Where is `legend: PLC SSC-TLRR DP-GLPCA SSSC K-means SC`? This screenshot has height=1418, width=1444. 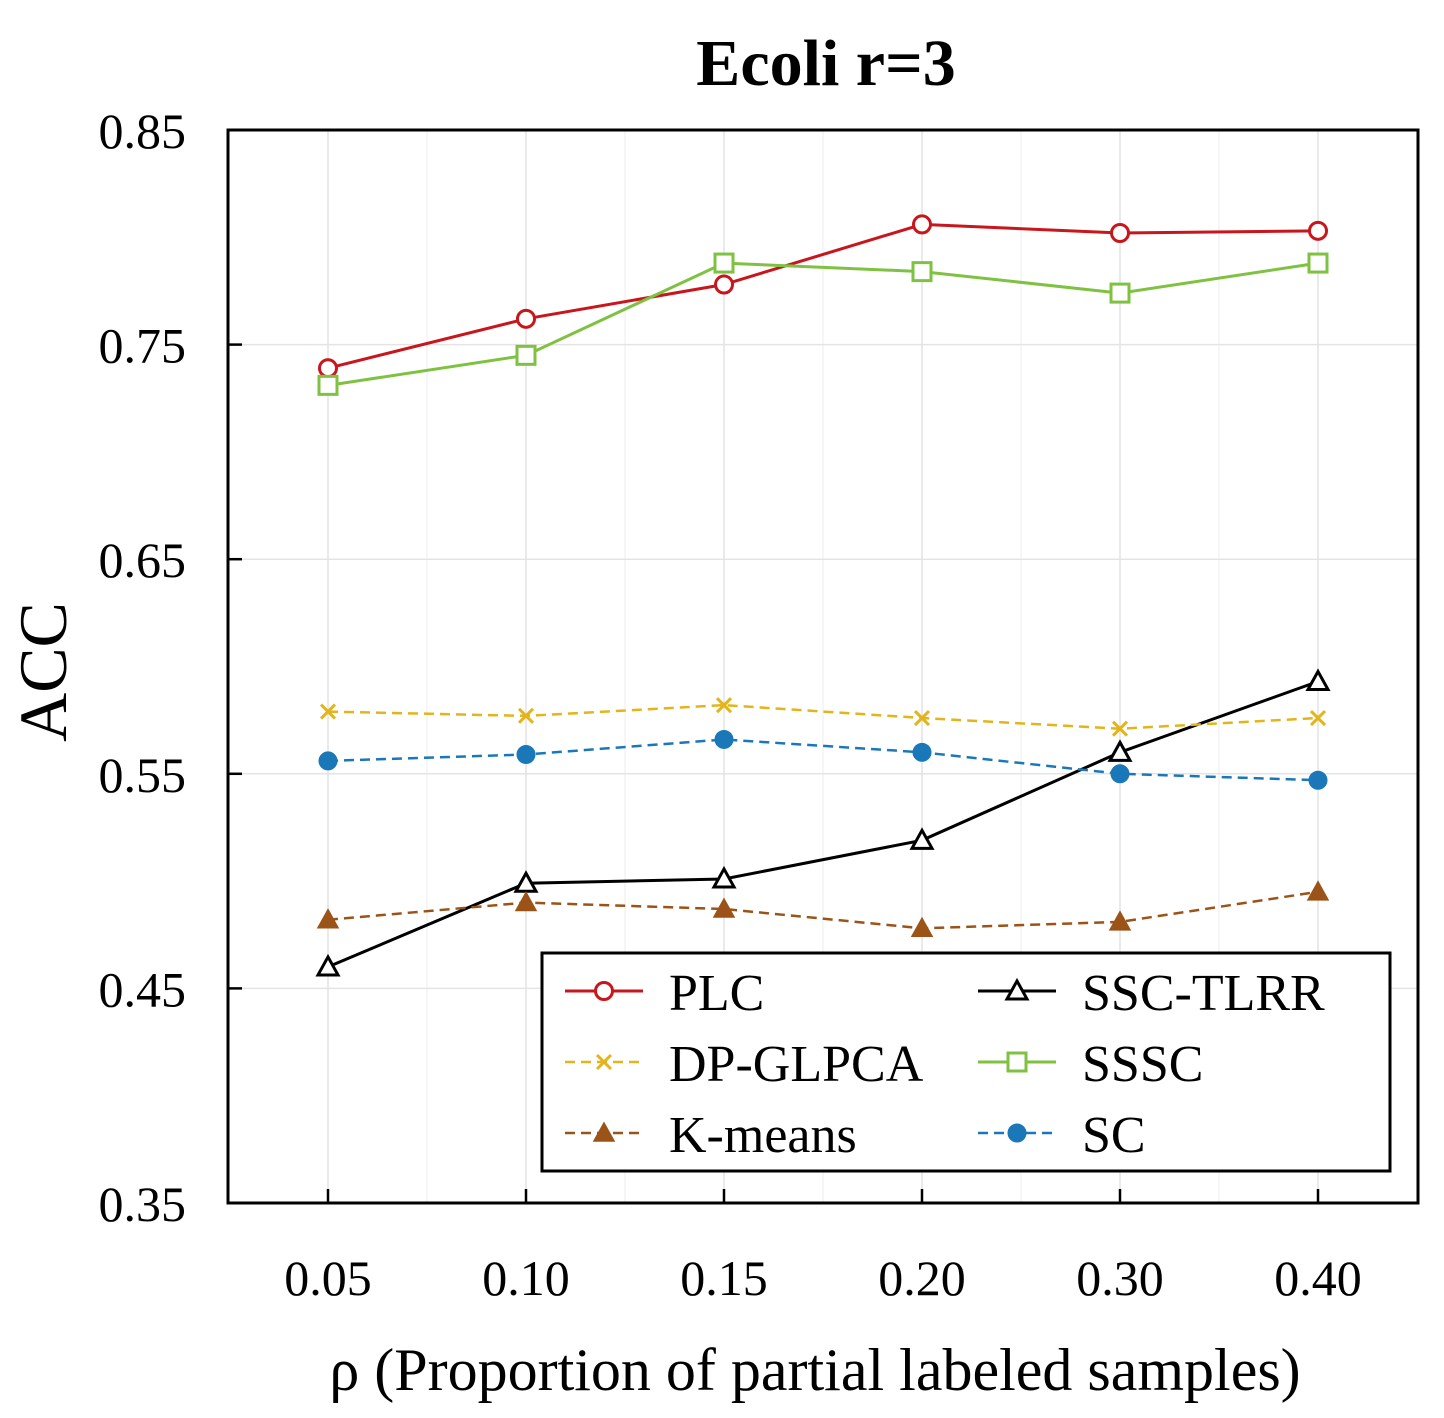 legend: PLC SSC-TLRR DP-GLPCA SSSC K-means SC is located at coordinates (966, 1062).